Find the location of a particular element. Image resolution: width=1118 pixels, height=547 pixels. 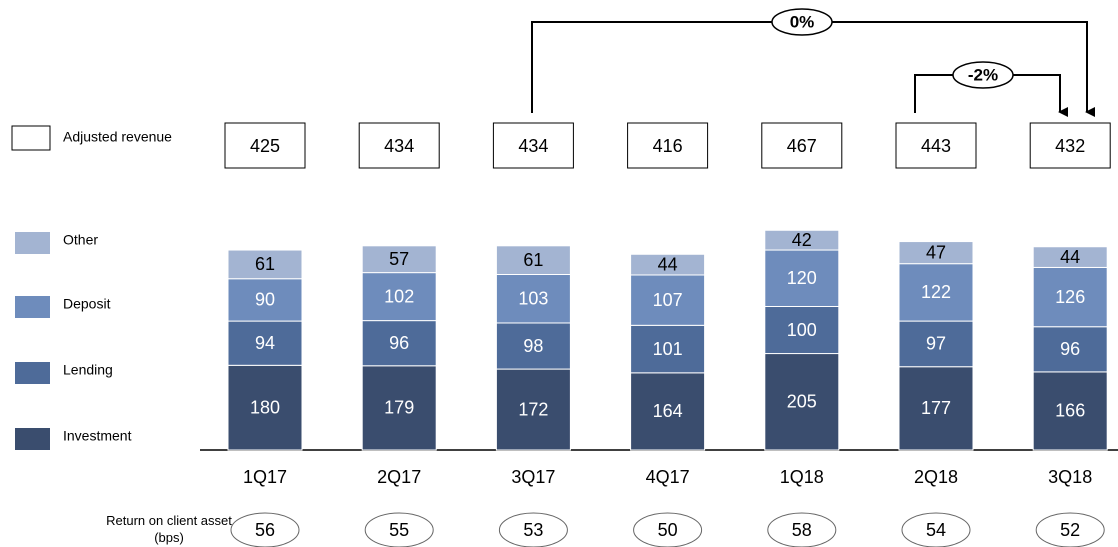

data-label: 47 is located at coordinates (936, 252).